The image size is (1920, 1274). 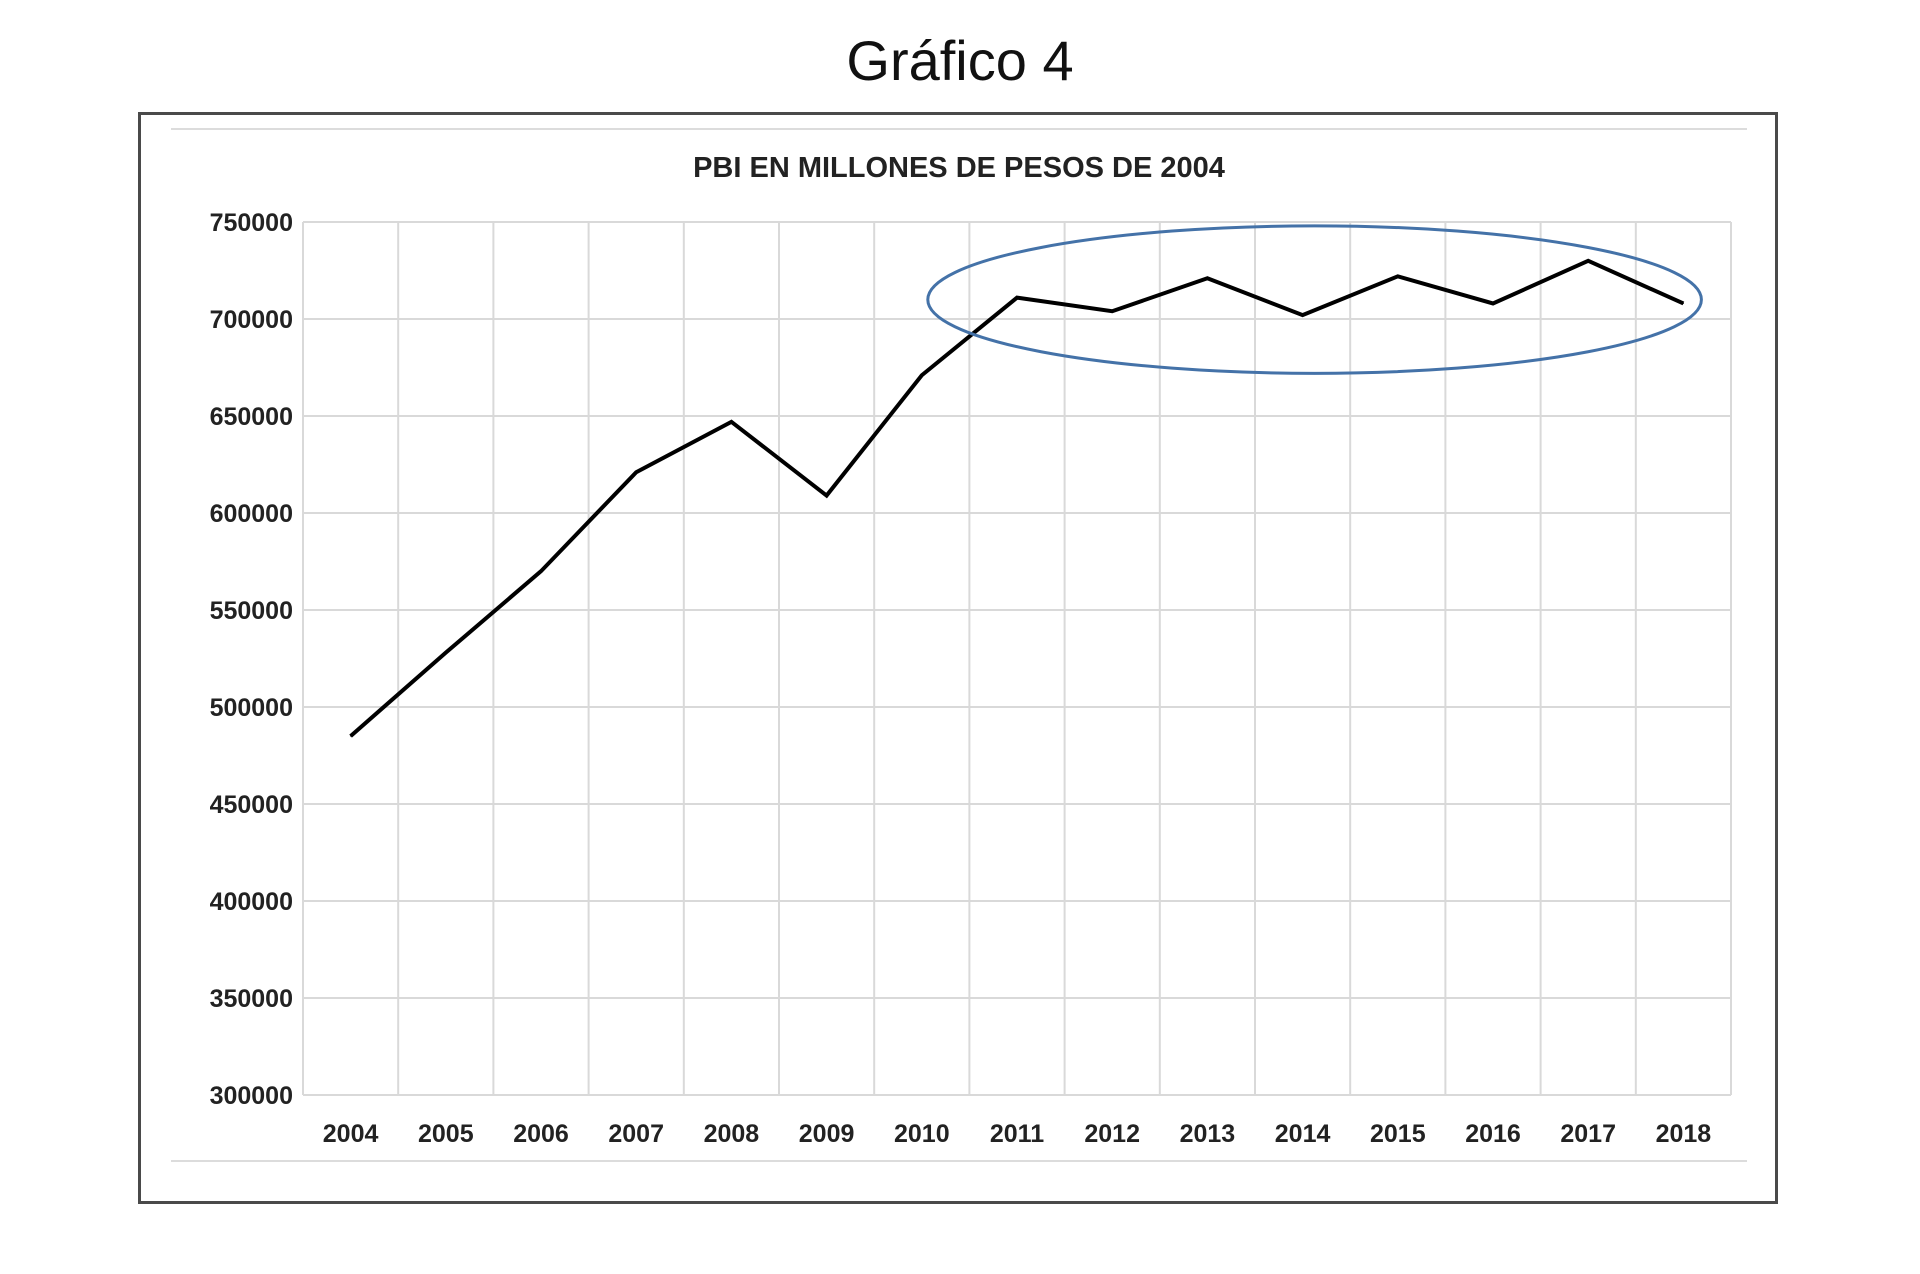 What do you see at coordinates (251, 223) in the screenshot?
I see `y-tick-label: 750000` at bounding box center [251, 223].